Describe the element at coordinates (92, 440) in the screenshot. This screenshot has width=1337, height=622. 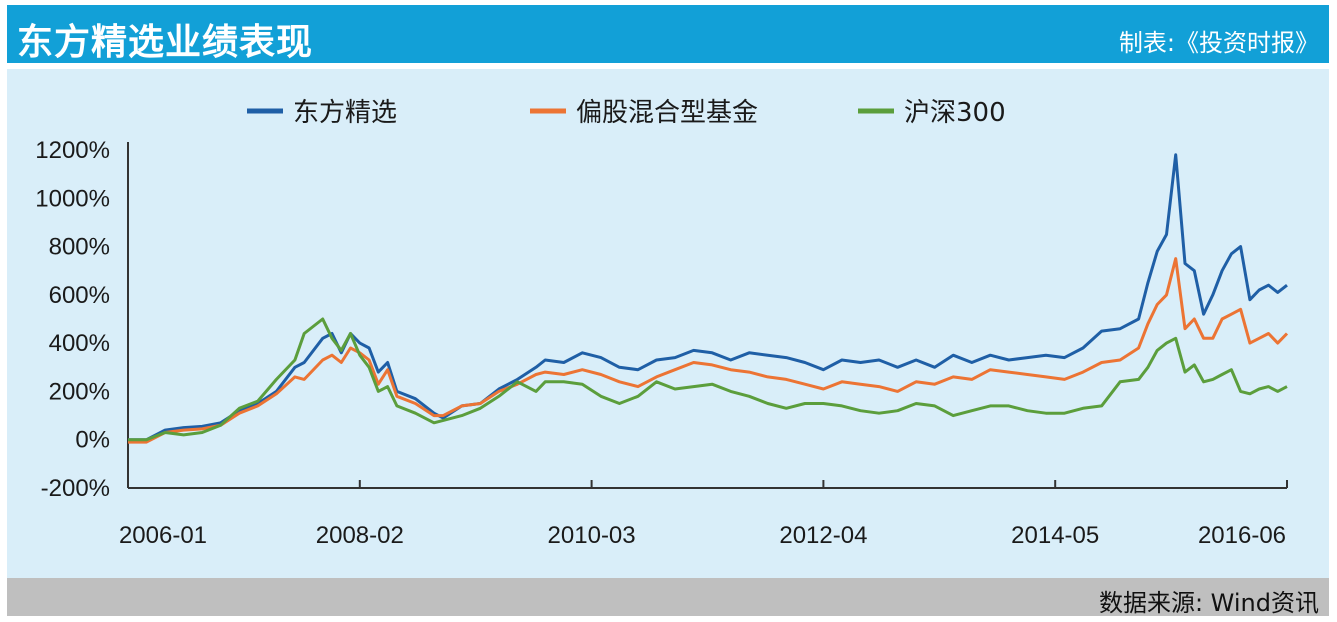
I see `y-tick-label: 0%` at that location.